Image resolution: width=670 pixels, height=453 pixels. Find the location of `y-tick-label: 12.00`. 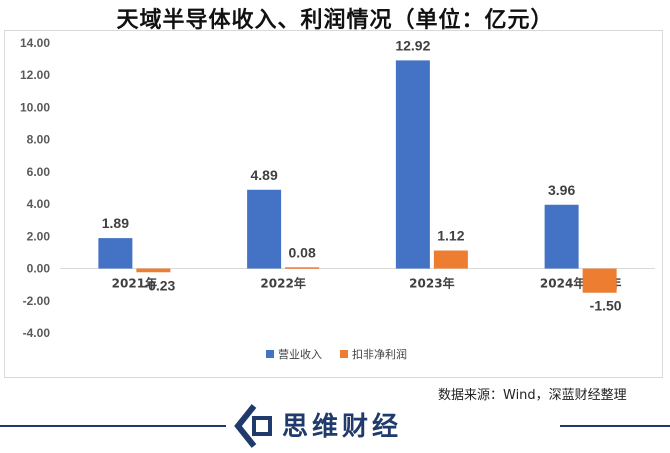

y-tick-label: 12.00 is located at coordinates (35, 75).